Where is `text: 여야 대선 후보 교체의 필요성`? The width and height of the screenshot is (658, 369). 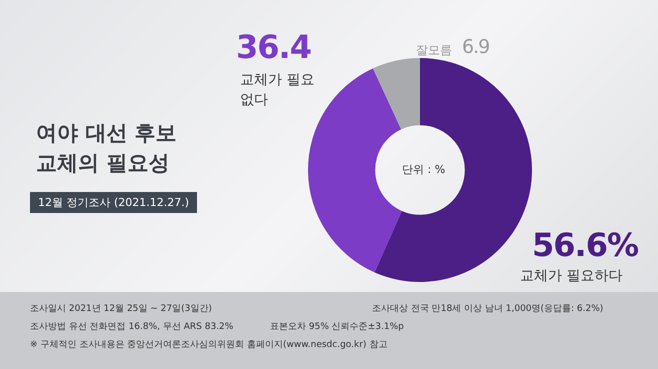 text: 여야 대선 후보 교체의 필요성 is located at coordinates (106, 148).